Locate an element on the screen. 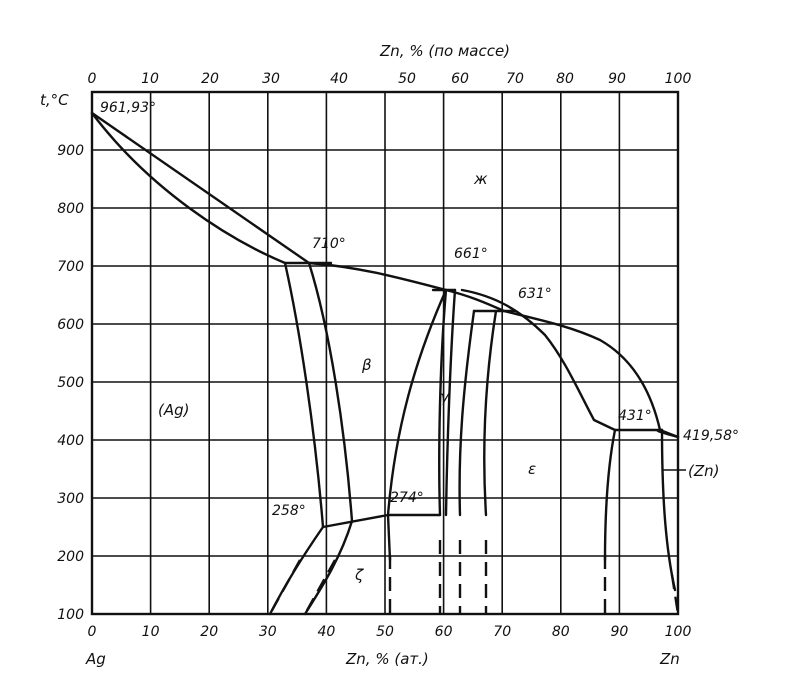 This screenshot has height=700, width=788. phase-beta-label: β is located at coordinates (366, 365).